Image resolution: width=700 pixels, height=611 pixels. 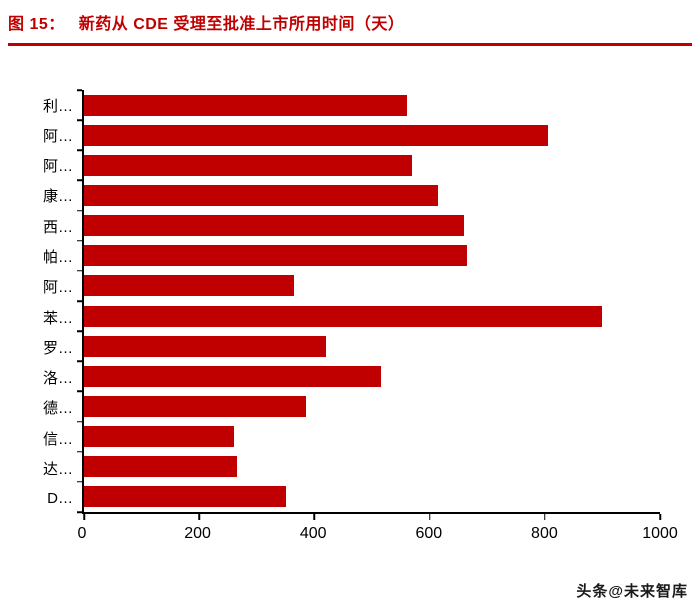 What do you see at coordinates (313, 533) in the screenshot?
I see `x-tick-label: 400` at bounding box center [313, 533].